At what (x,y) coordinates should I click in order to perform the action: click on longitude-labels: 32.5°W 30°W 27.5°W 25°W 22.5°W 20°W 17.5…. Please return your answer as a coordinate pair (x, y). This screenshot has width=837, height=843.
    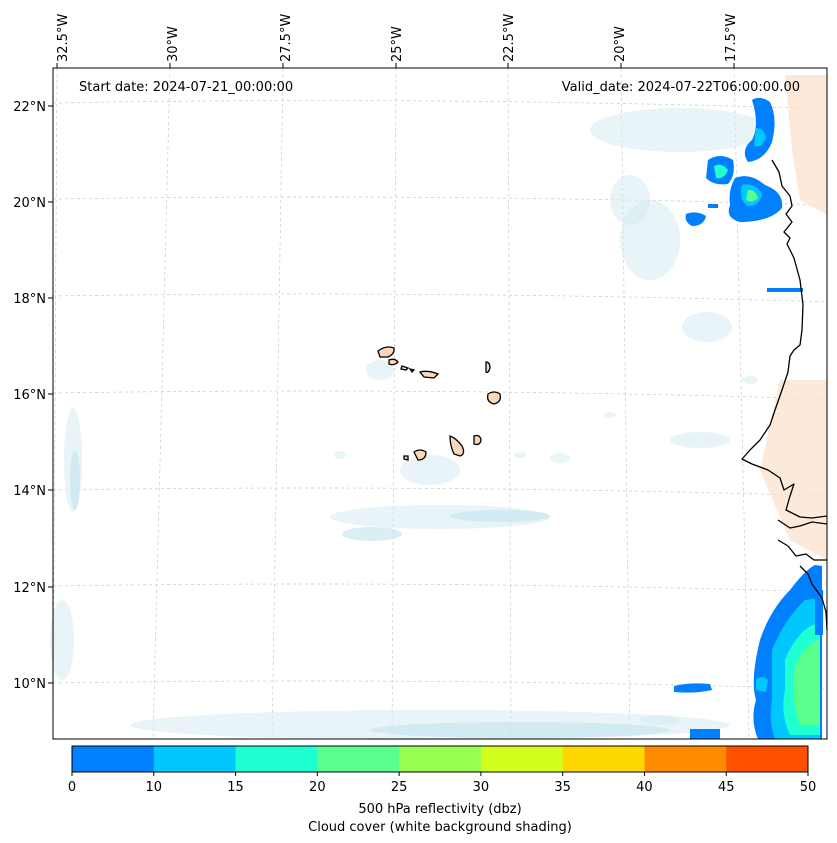
    Looking at the image, I should click on (397, 41).